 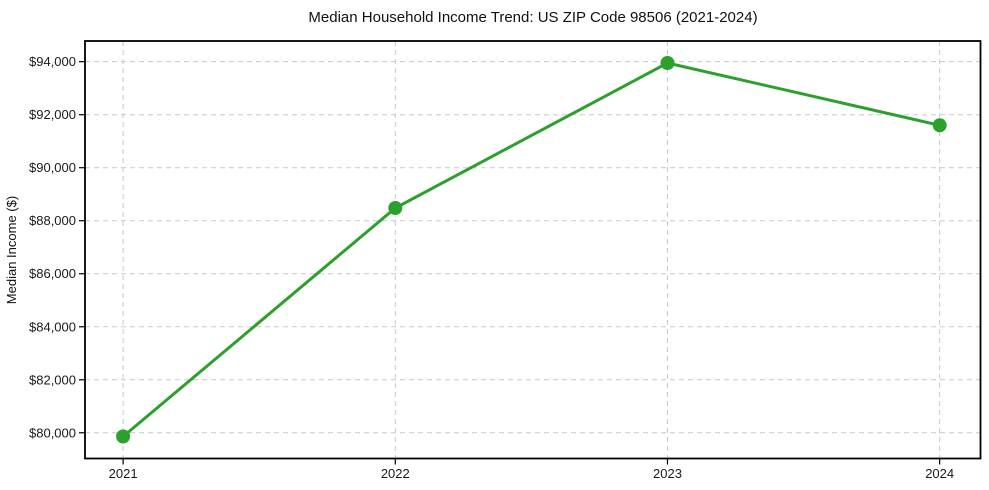 What do you see at coordinates (11, 250) in the screenshot?
I see `y-axis-label: Median Income ($)` at bounding box center [11, 250].